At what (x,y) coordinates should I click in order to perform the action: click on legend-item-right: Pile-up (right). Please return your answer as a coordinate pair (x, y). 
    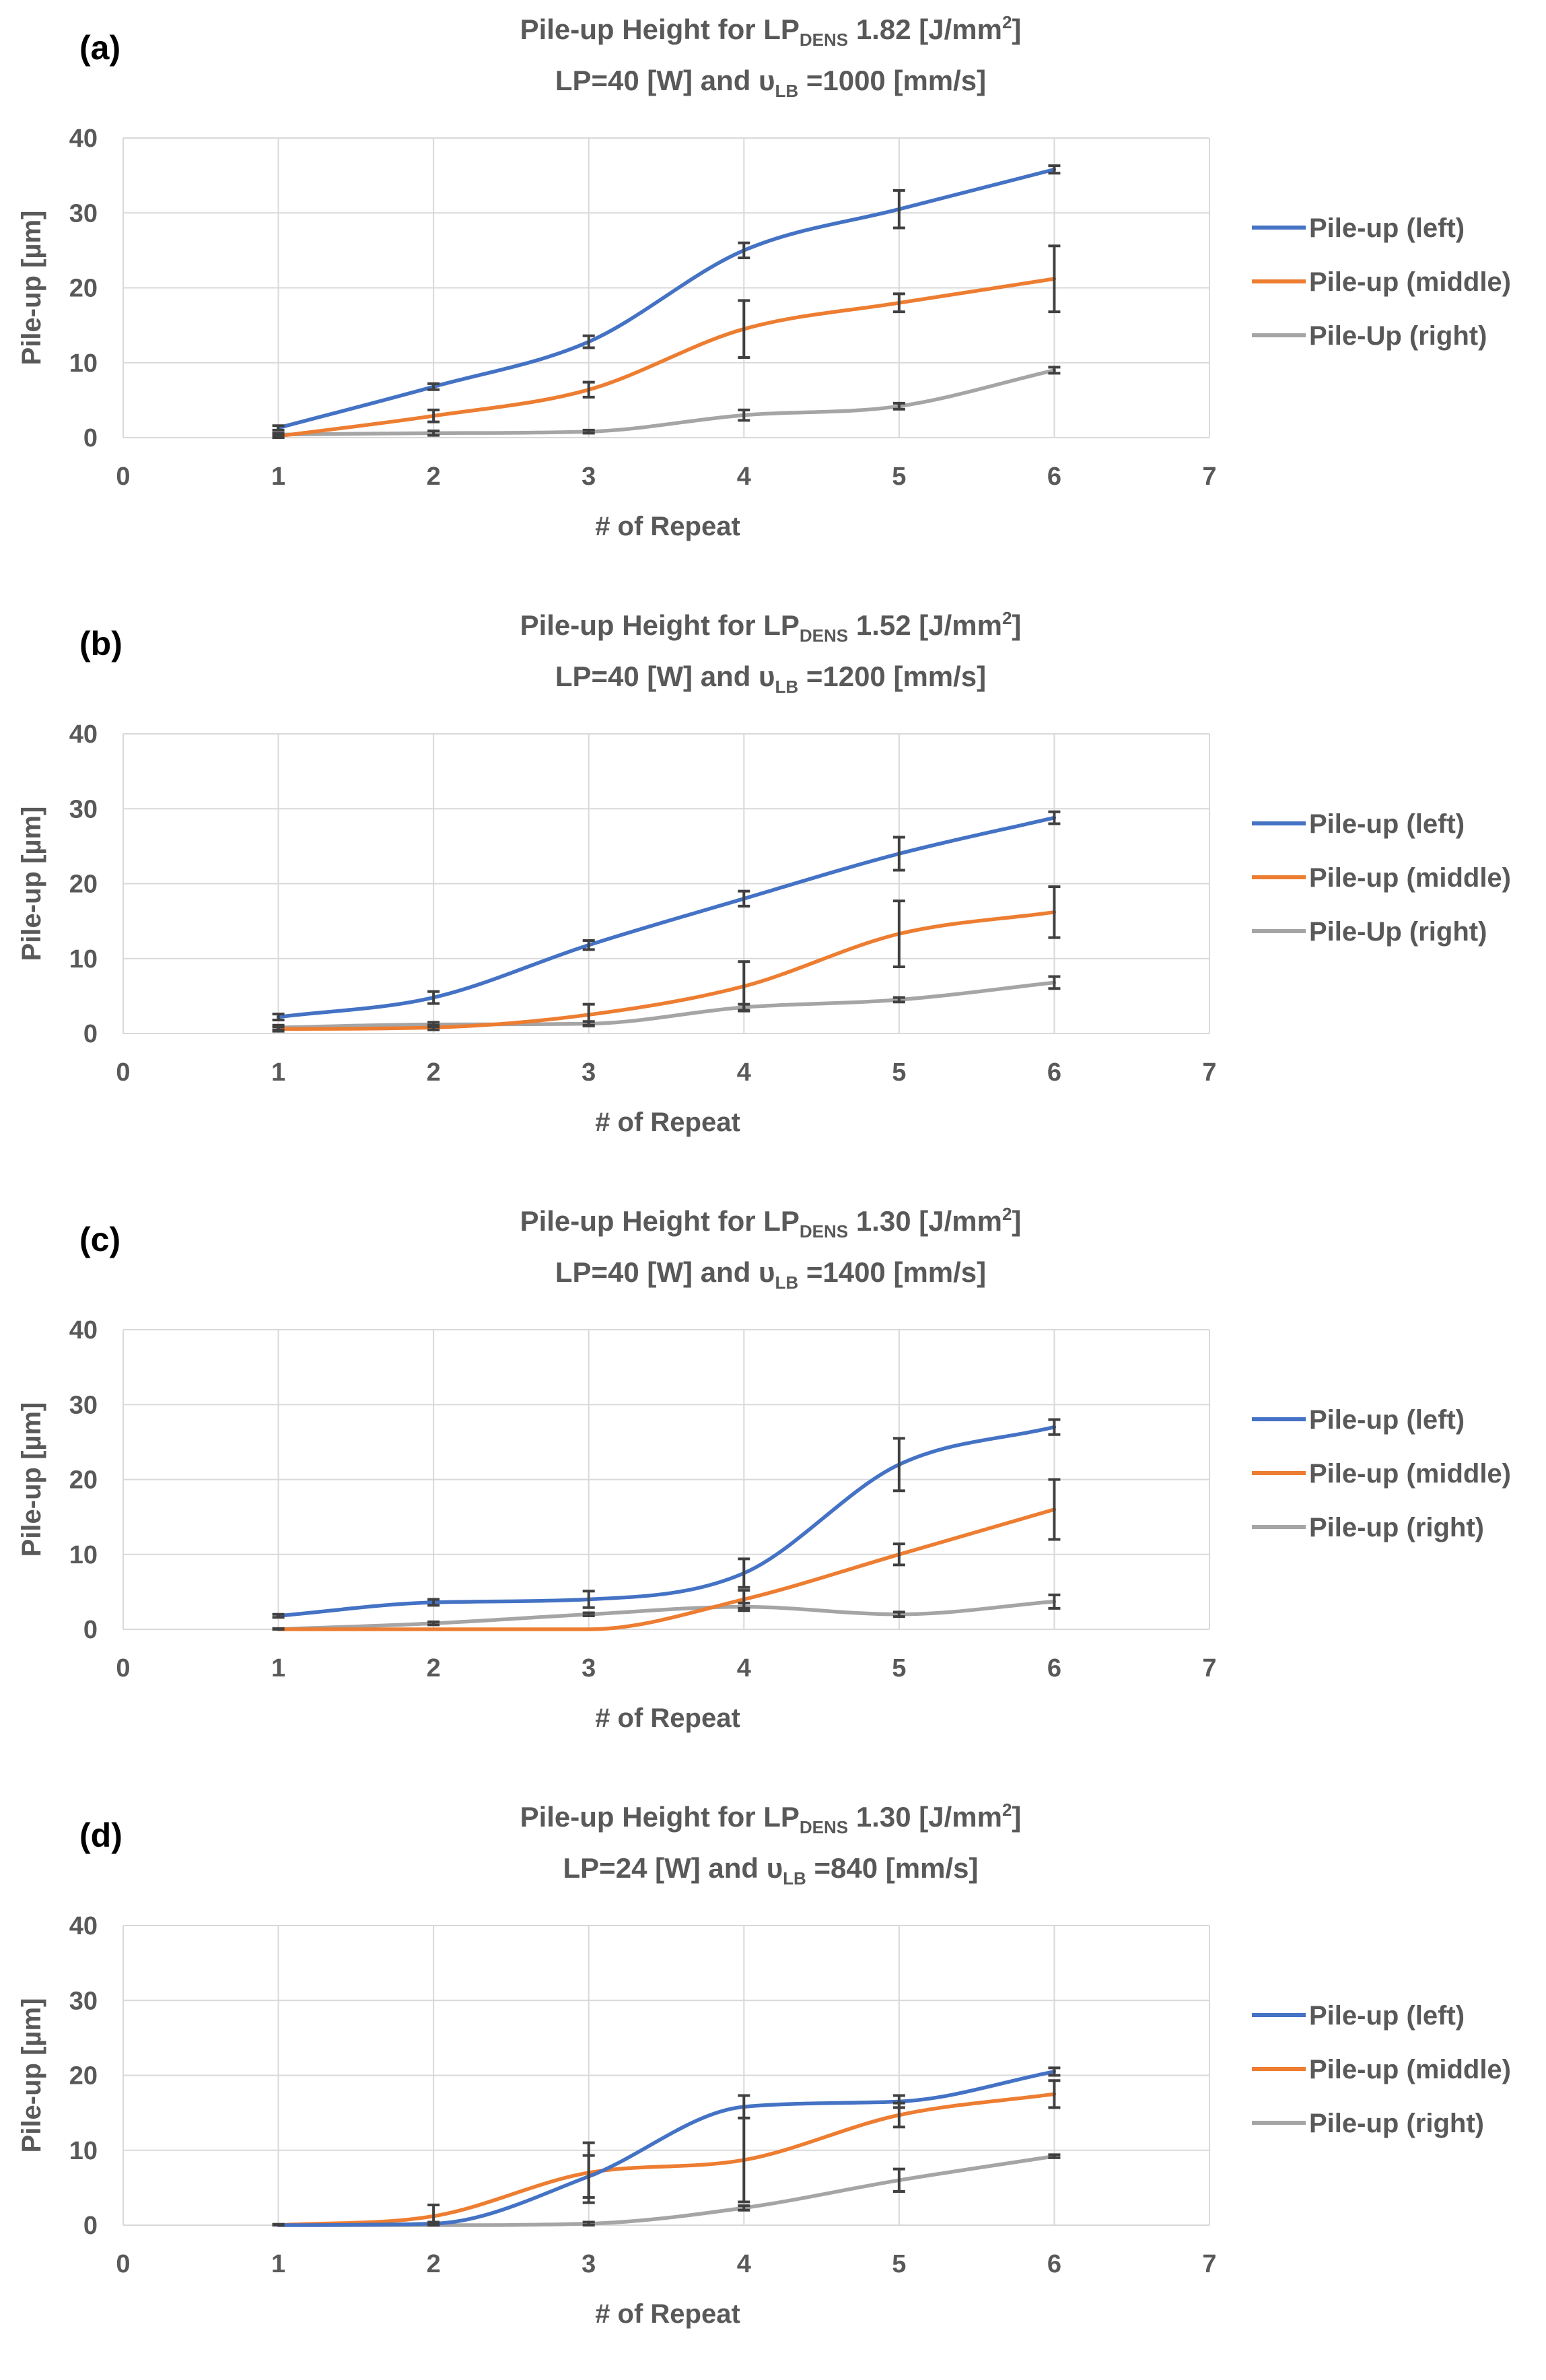
    Looking at the image, I should click on (1368, 1528).